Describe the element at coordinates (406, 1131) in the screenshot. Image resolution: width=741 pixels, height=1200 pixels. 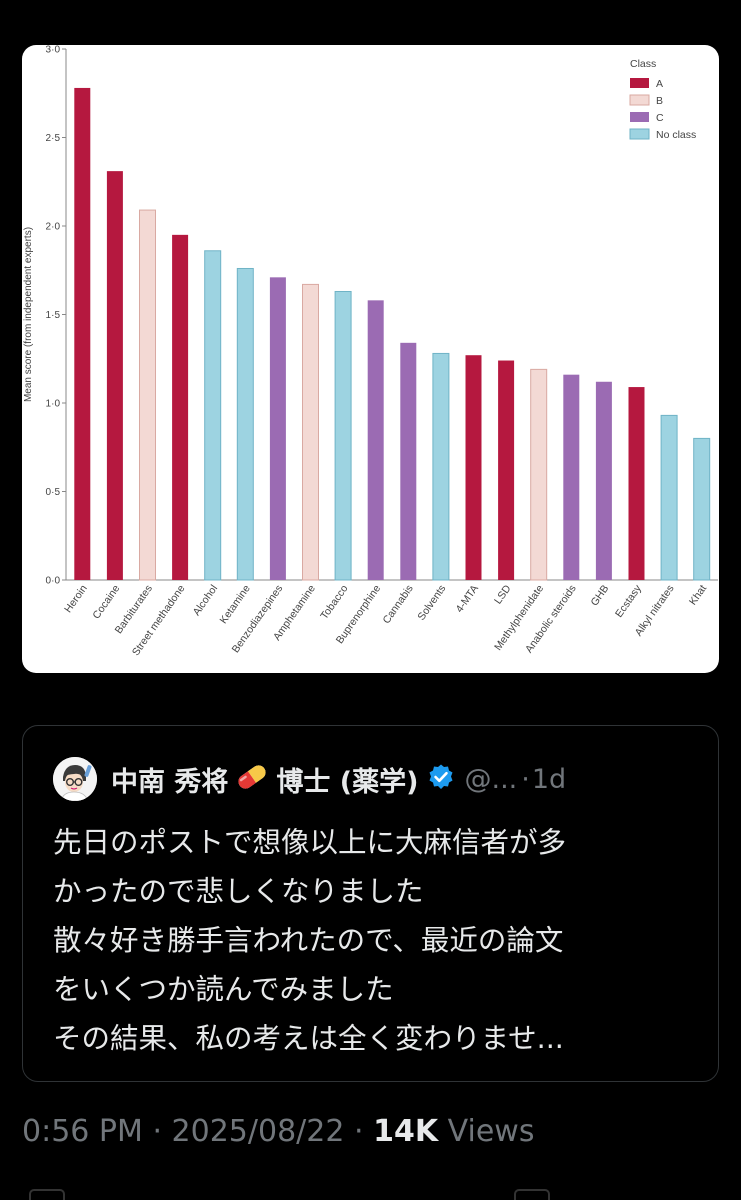
I see `views-count: 14K` at that location.